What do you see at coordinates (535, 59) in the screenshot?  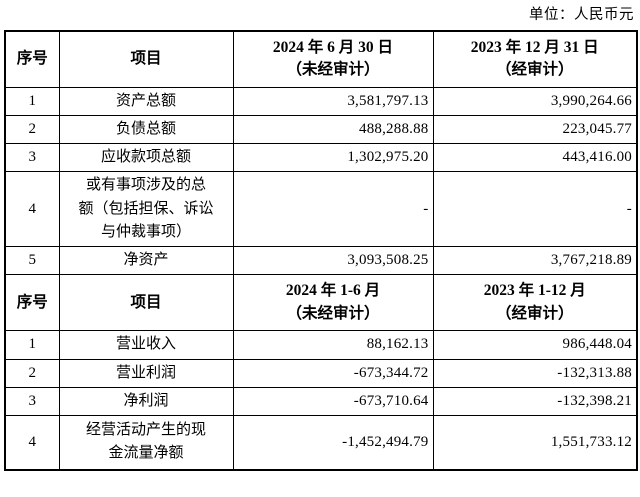 I see `period-2023-12-31-header-cell: 2023 年 12 月 31 日 （经审计）` at bounding box center [535, 59].